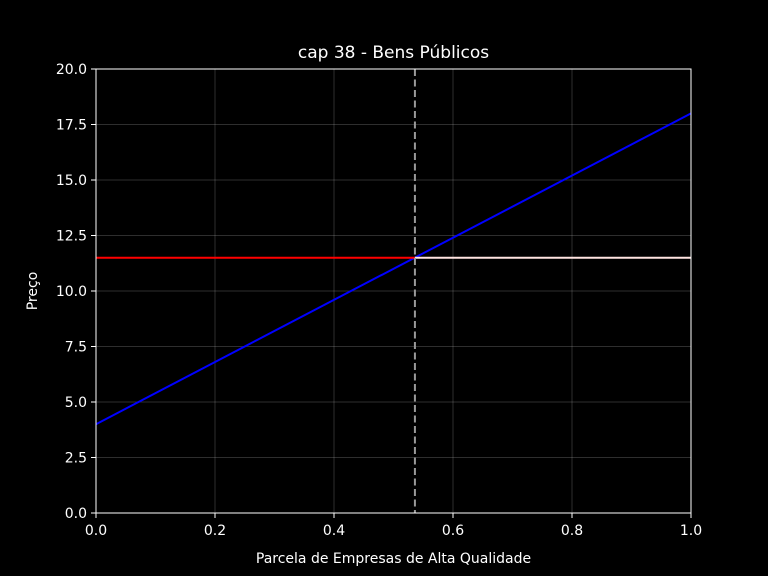  I want to click on y-tick-label: 2.5, so click(76, 459).